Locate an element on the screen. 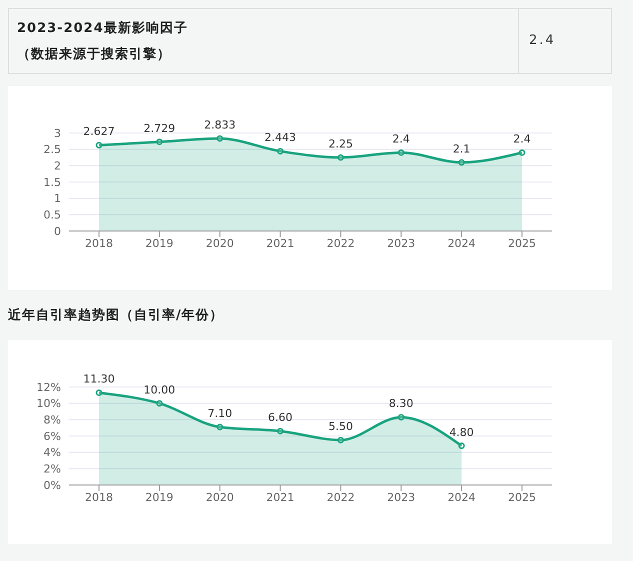 The image size is (633, 561). data-label: 8.30 is located at coordinates (401, 403).